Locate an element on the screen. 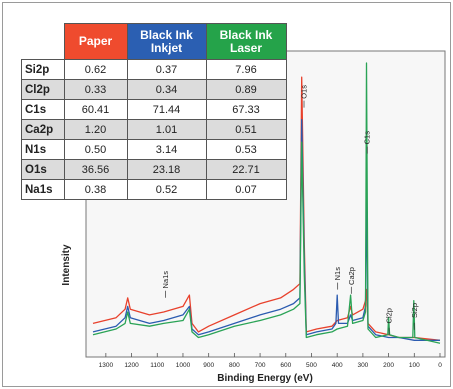  value-cell: 0.62 is located at coordinates (95, 69).